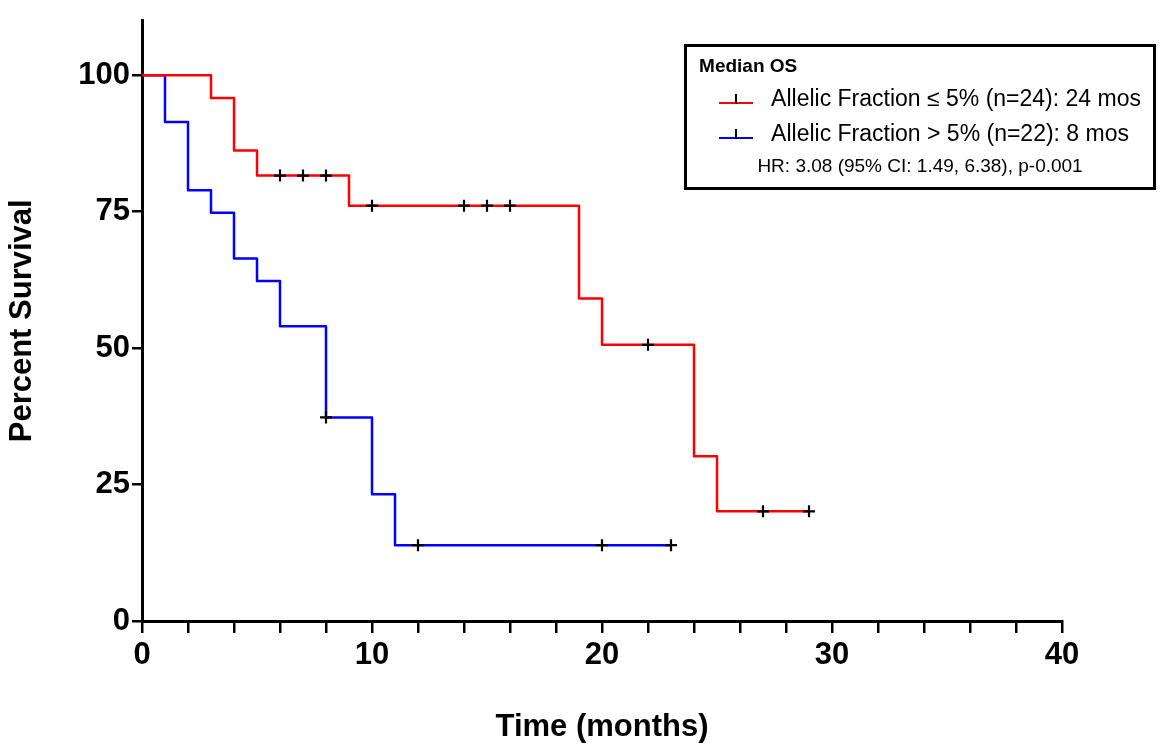  Describe the element at coordinates (602, 654) in the screenshot. I see `x-tick-label: 20` at that location.